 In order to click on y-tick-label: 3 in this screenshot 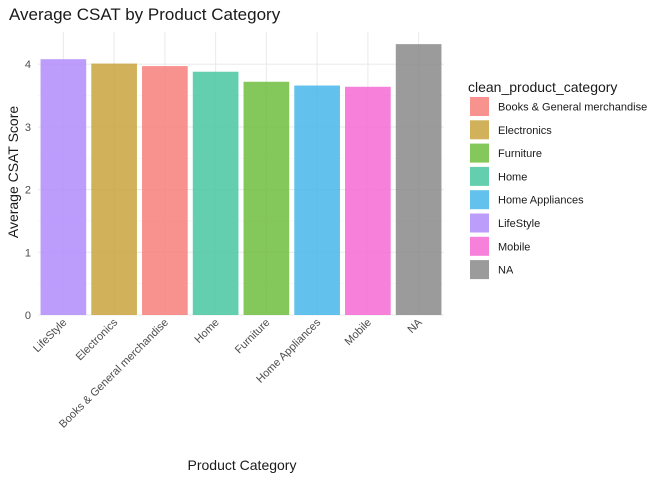, I will do `click(28, 128)`.